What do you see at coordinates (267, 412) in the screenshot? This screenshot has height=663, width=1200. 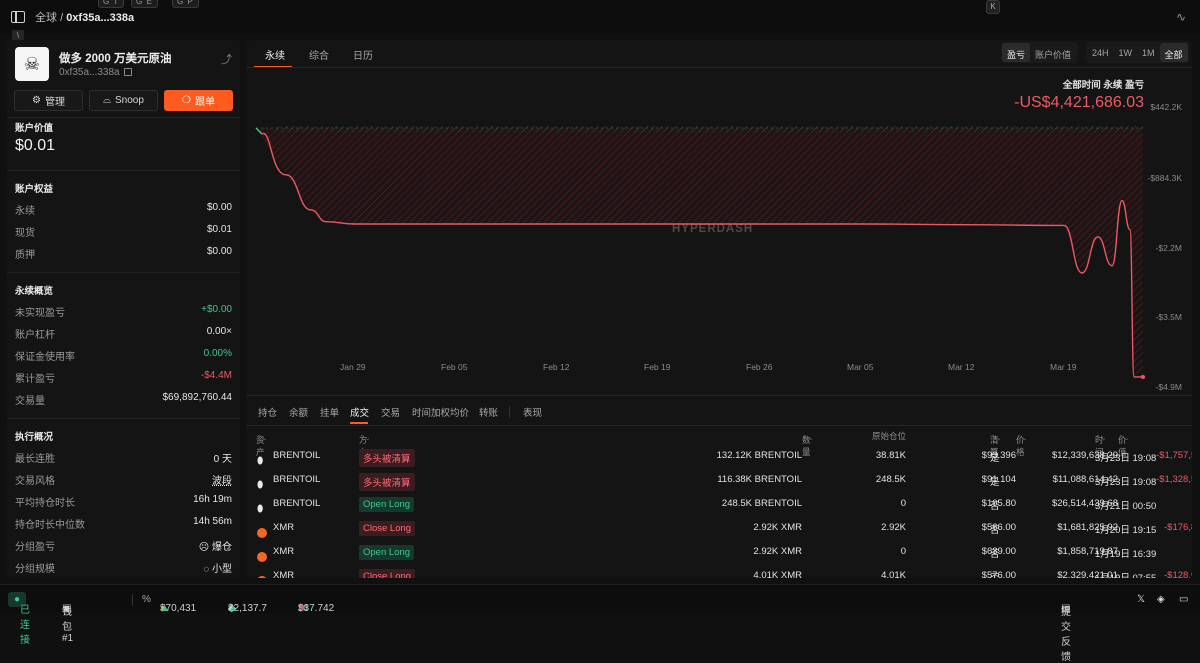 I see `tab-positions: 持仓` at bounding box center [267, 412].